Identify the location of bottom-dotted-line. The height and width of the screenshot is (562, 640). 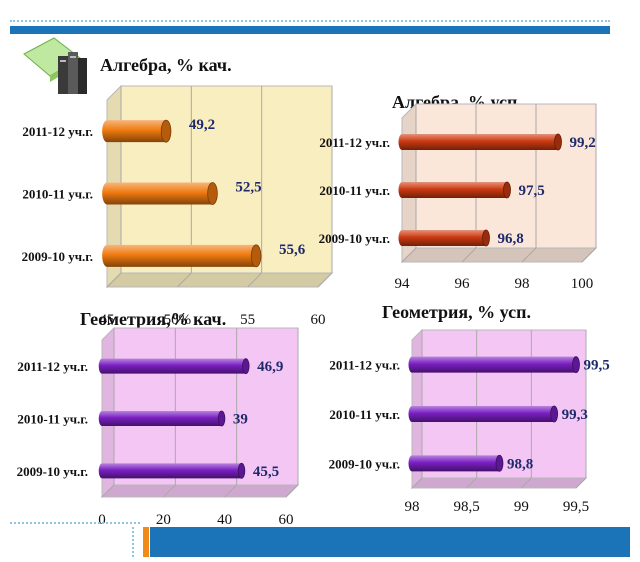
(75, 523).